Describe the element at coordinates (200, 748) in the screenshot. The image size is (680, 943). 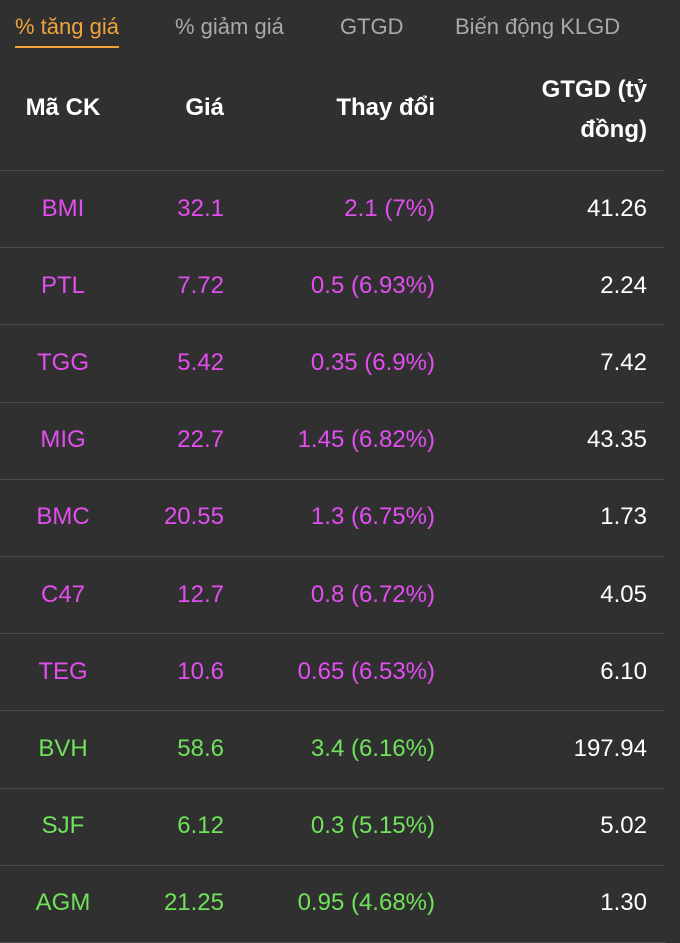
I see `table-cell: 58.6` at that location.